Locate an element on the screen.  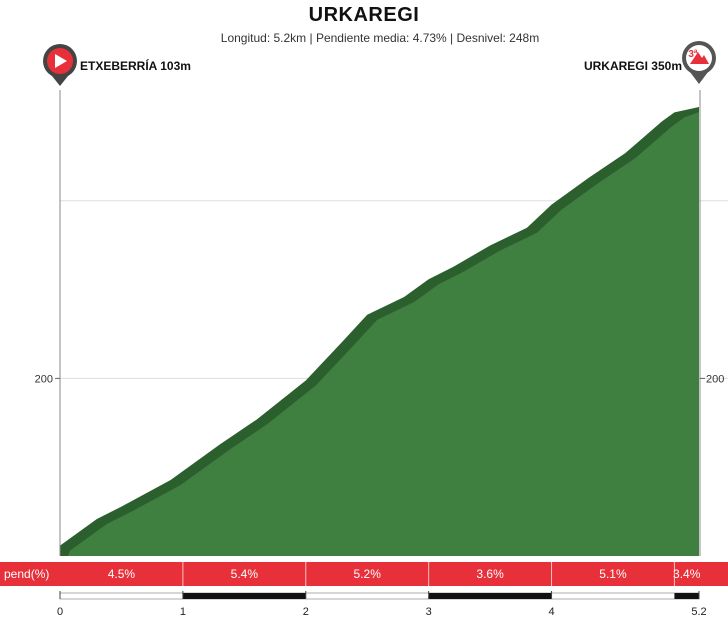
x-tick-label: 3 is located at coordinates (429, 612).